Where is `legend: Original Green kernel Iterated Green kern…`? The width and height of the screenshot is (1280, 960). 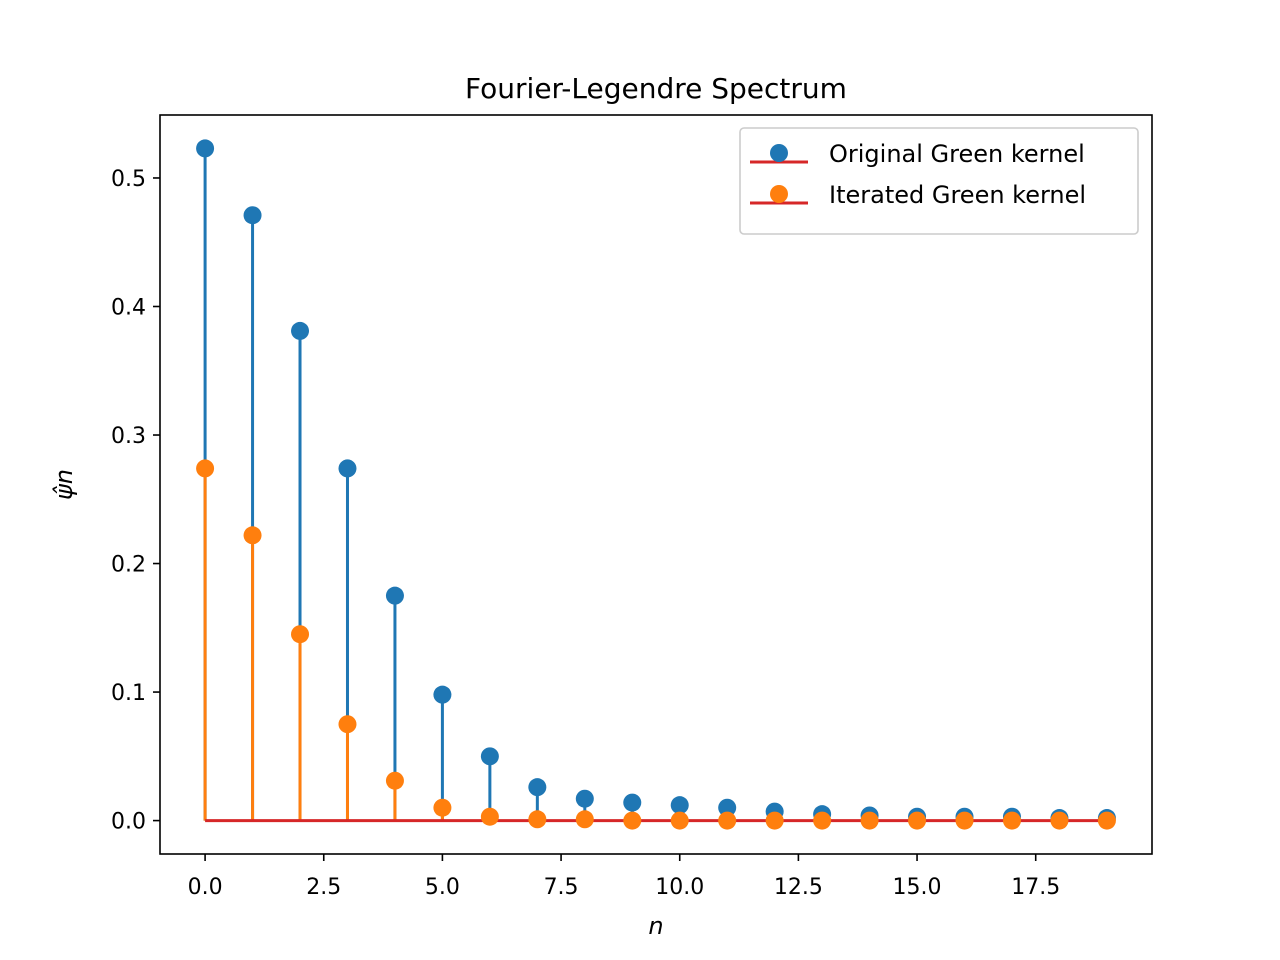
legend: Original Green kernel Iterated Green kern… is located at coordinates (939, 181).